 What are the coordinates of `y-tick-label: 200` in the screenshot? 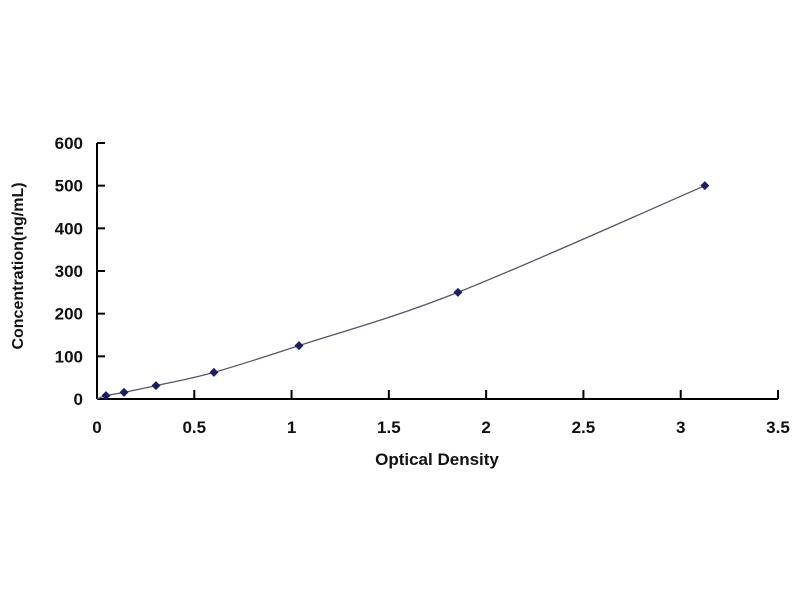 It's located at (69, 314).